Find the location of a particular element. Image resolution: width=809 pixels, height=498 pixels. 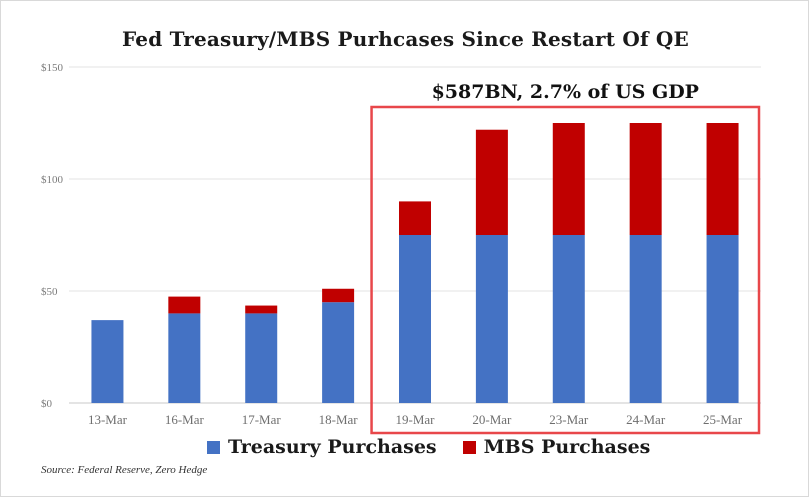

mbs-bar-20-mar is located at coordinates (491, 182).